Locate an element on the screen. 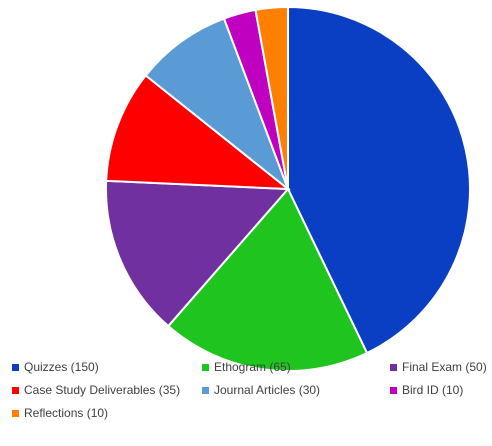  legend-item-final-exam: Final Exam (50) is located at coordinates (438, 367).